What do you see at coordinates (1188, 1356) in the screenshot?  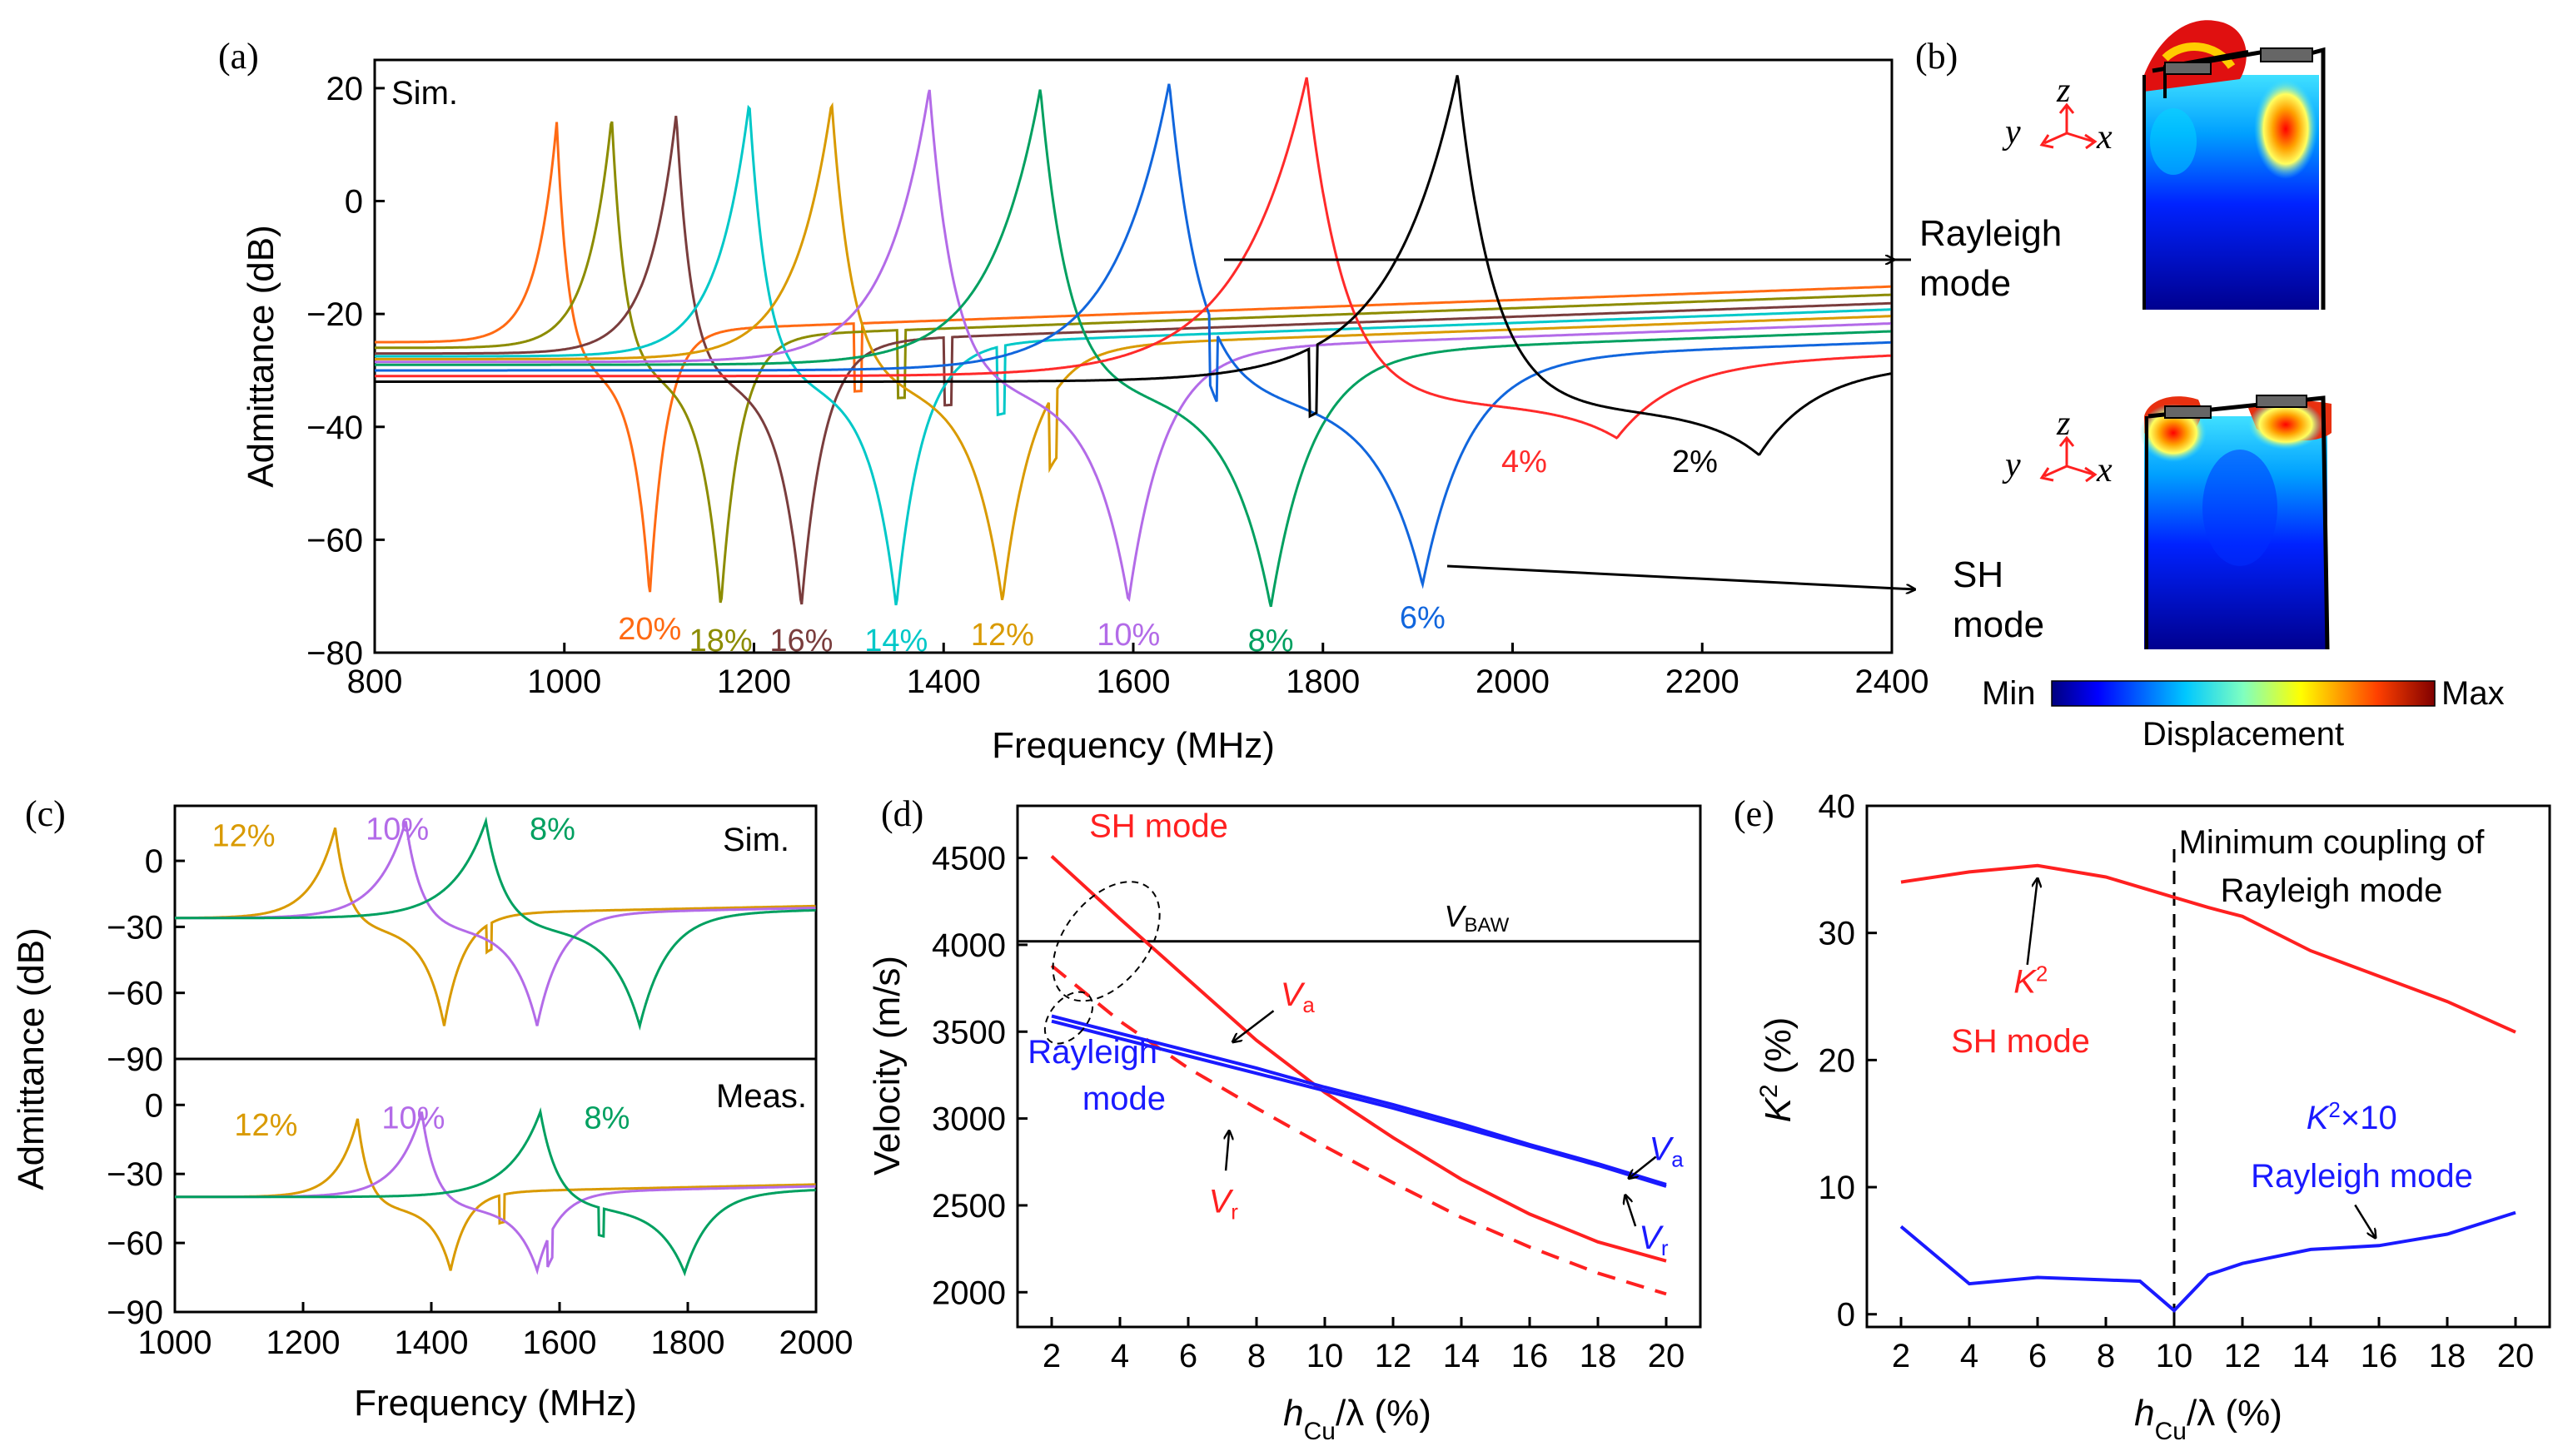 I see `panel-d-xtick-label: 6` at bounding box center [1188, 1356].